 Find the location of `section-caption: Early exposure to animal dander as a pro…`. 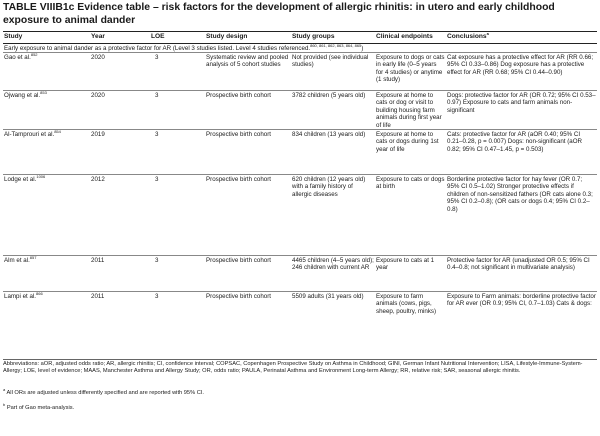

section-caption: Early exposure to animal dander as a pro… is located at coordinates (184, 47).